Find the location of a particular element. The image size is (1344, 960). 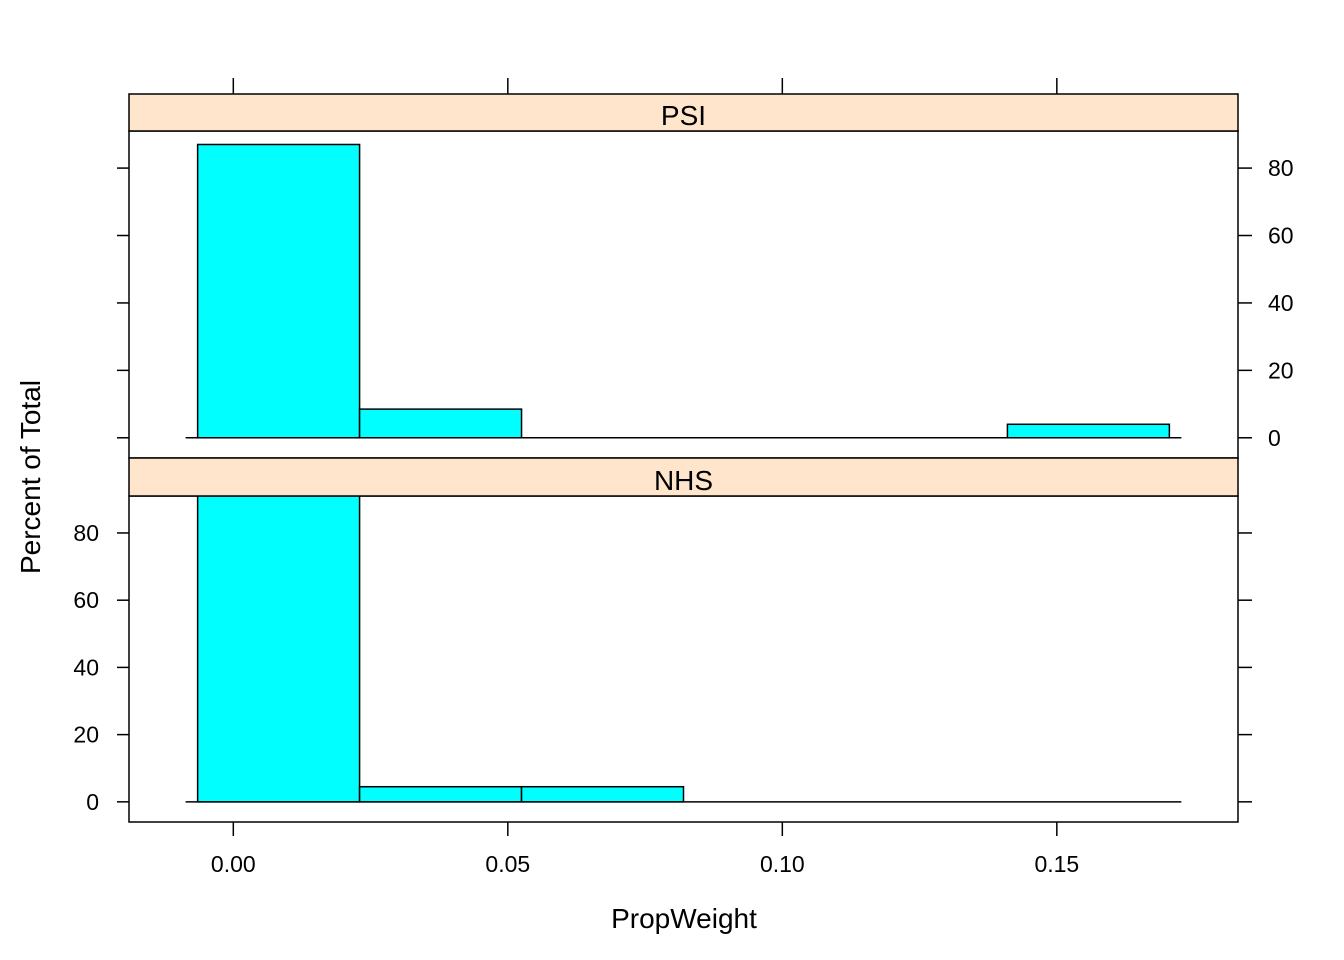

y-tick-label-psi-0: 0 is located at coordinates (1274, 438).